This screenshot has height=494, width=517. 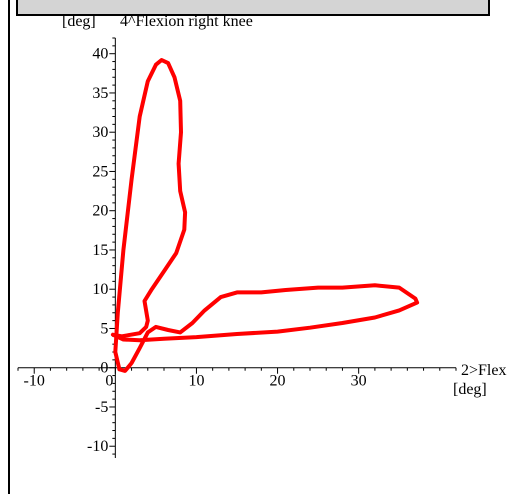 What do you see at coordinates (483, 370) in the screenshot?
I see `x-axis-label: 2>Flex` at bounding box center [483, 370].